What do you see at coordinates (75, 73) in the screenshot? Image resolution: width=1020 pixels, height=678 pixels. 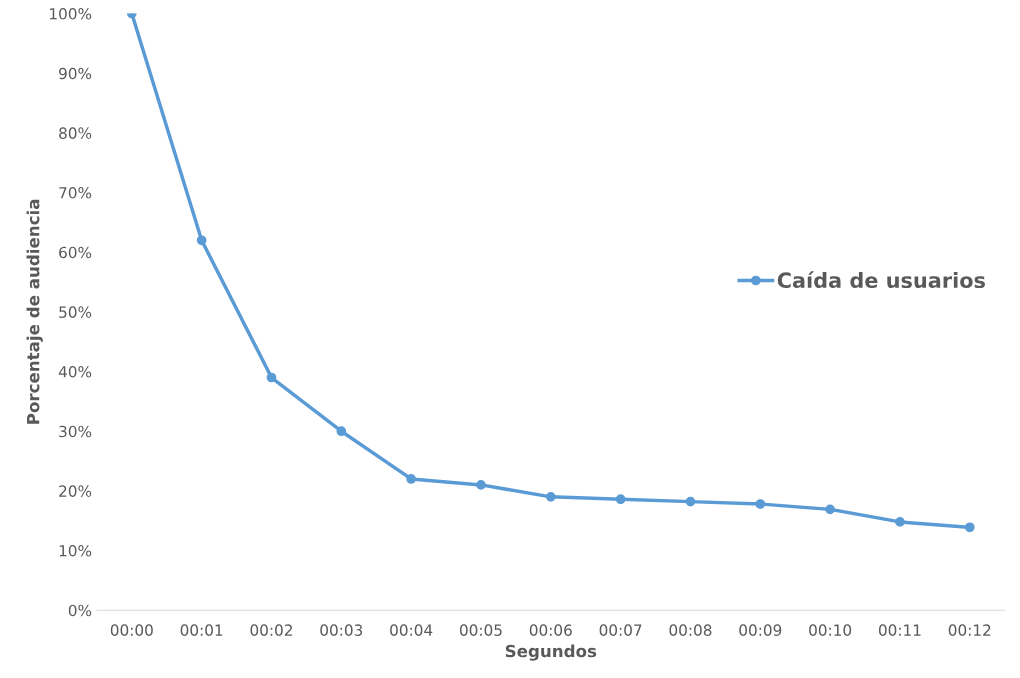 I see `y-tick-label: 90%` at bounding box center [75, 73].